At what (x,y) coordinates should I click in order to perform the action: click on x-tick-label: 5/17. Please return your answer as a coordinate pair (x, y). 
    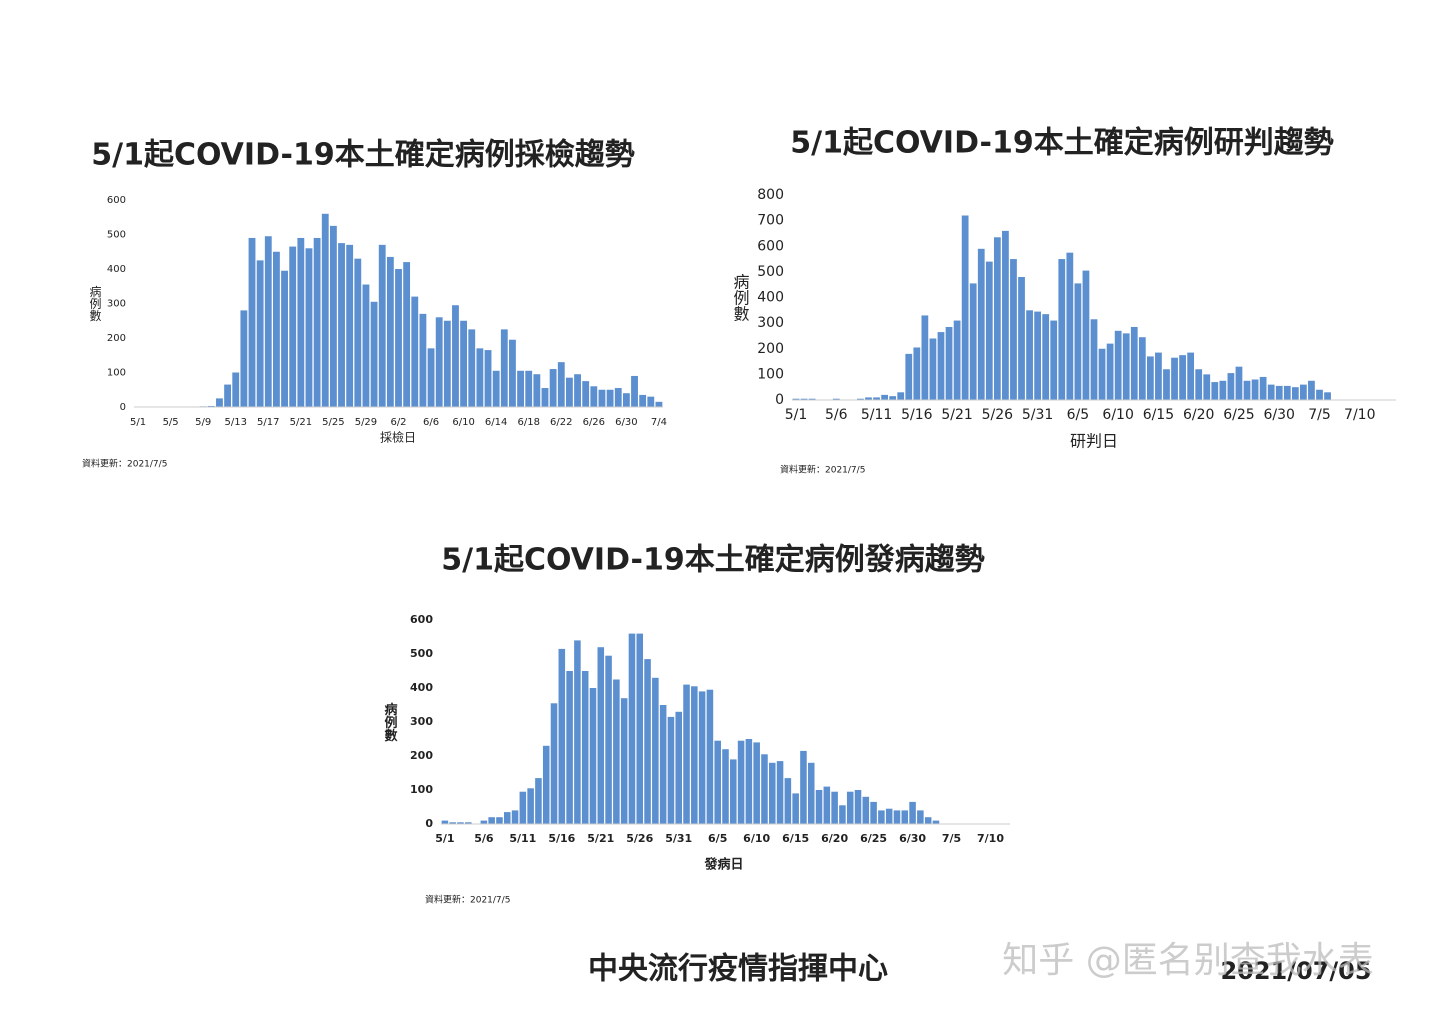
    Looking at the image, I should click on (268, 422).